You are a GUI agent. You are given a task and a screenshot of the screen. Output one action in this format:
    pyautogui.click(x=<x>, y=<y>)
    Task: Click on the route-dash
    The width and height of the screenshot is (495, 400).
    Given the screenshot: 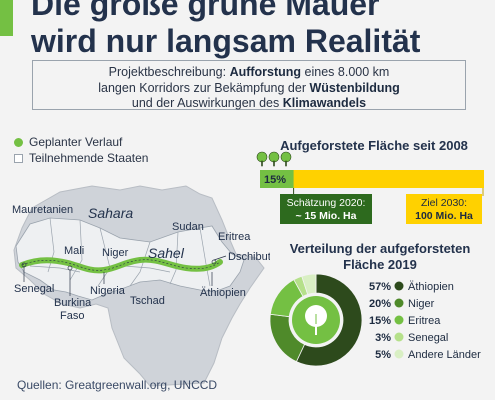 What is the action you would take?
    pyautogui.click(x=121, y=265)
    